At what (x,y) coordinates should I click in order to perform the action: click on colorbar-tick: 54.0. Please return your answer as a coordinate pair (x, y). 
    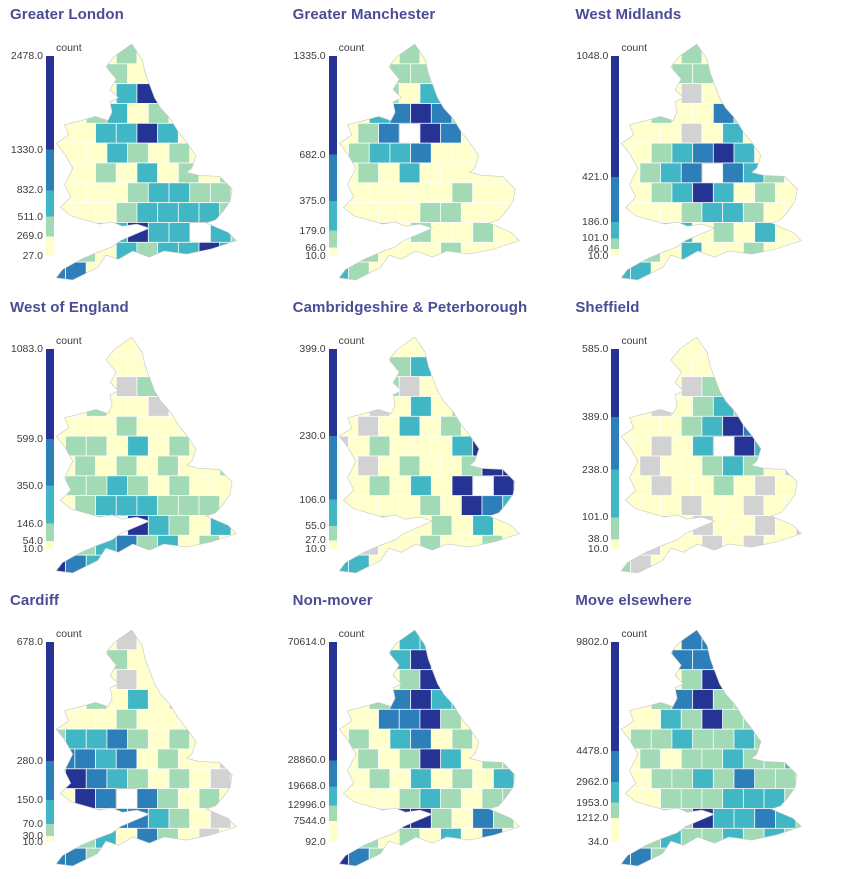
    Looking at the image, I should click on (32, 540).